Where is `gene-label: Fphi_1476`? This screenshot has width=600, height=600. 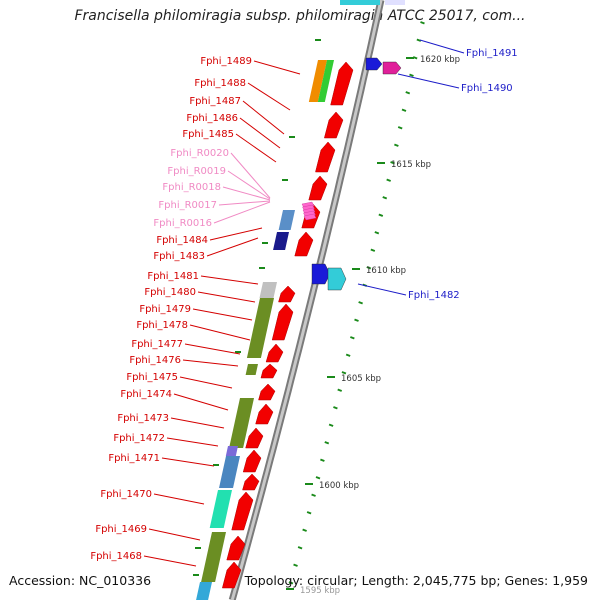 gene-label: Fphi_1476 is located at coordinates (155, 360).